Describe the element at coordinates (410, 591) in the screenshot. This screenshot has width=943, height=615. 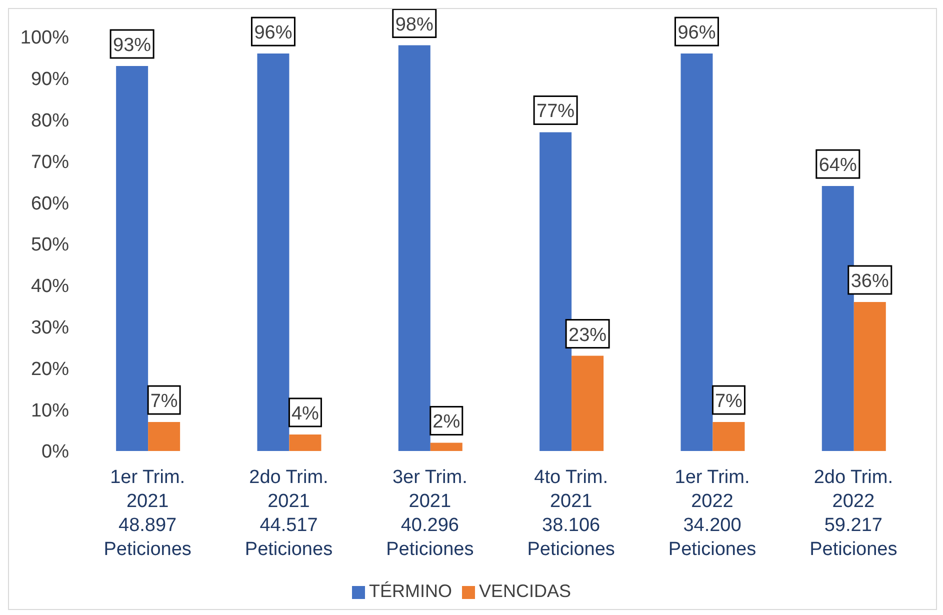
I see `legend-label: TÉRMINO` at that location.